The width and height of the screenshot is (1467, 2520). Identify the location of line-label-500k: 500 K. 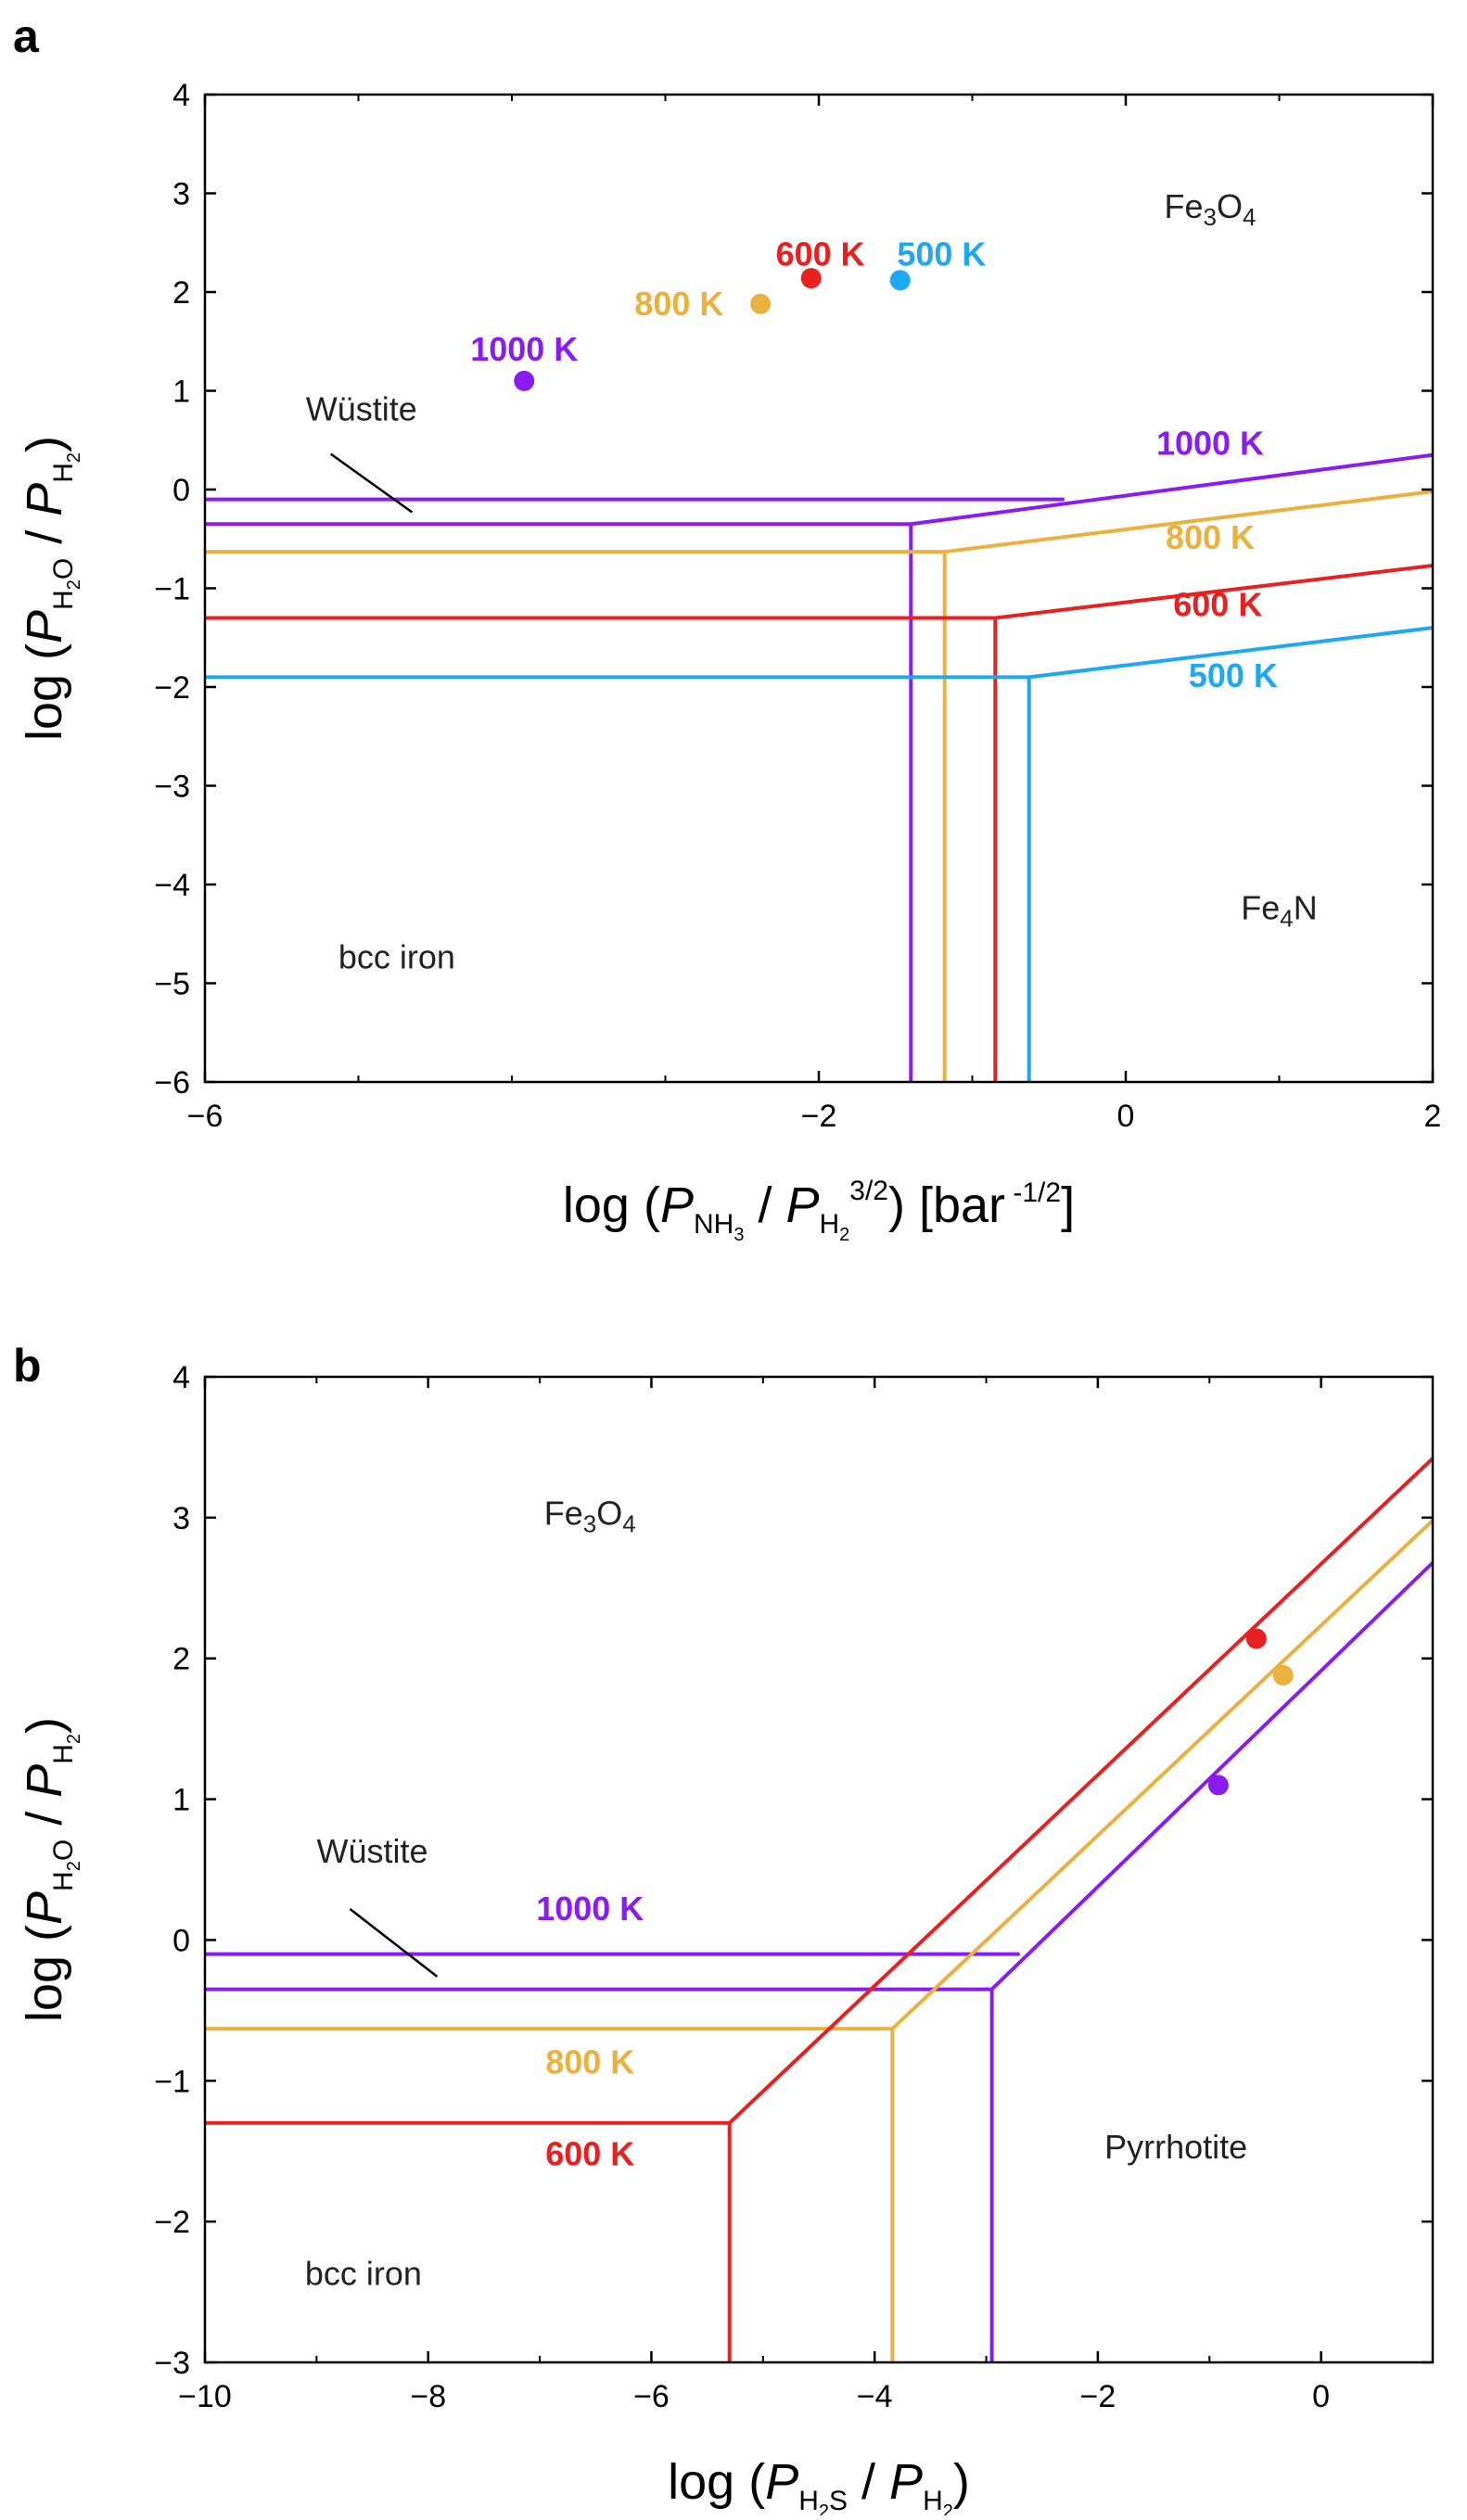
(1233, 675).